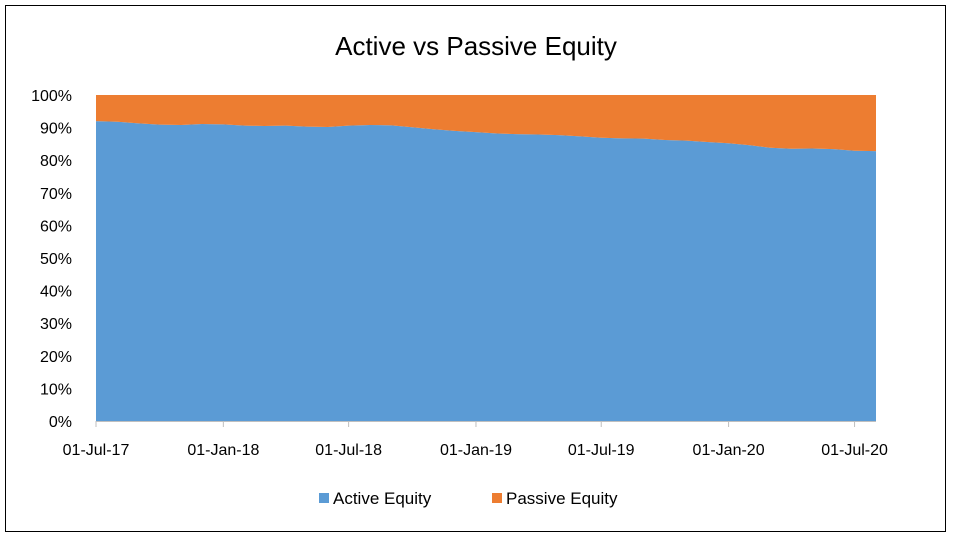 This screenshot has width=953, height=539. I want to click on area-passive-equity, so click(486, 123).